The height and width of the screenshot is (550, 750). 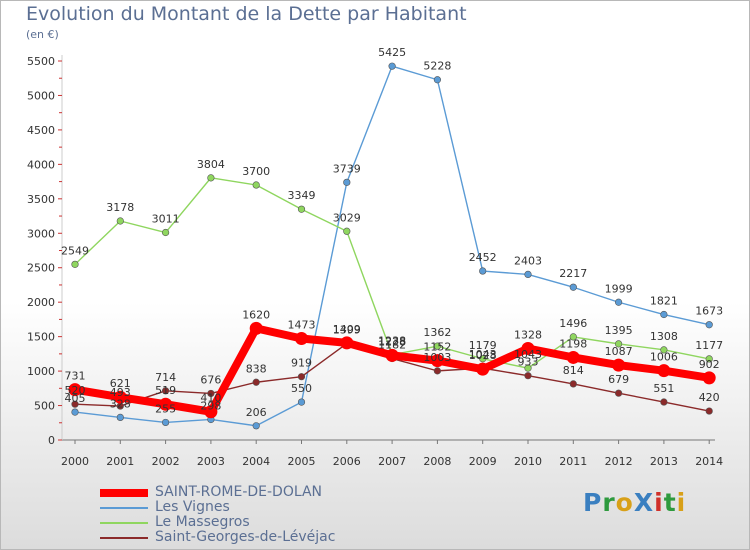 What do you see at coordinates (347, 217) in the screenshot?
I see `data-label-2: 3029` at bounding box center [347, 217].